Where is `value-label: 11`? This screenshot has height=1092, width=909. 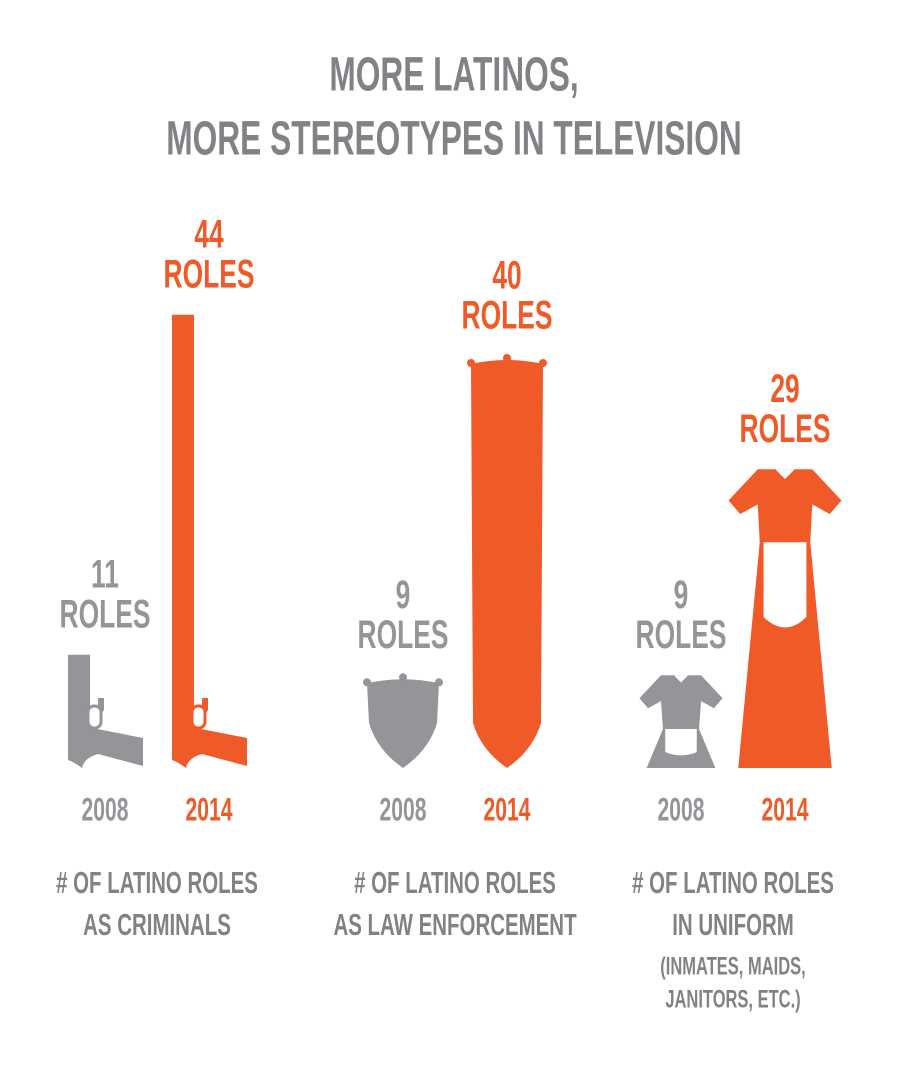
value-label: 11 is located at coordinates (105, 574).